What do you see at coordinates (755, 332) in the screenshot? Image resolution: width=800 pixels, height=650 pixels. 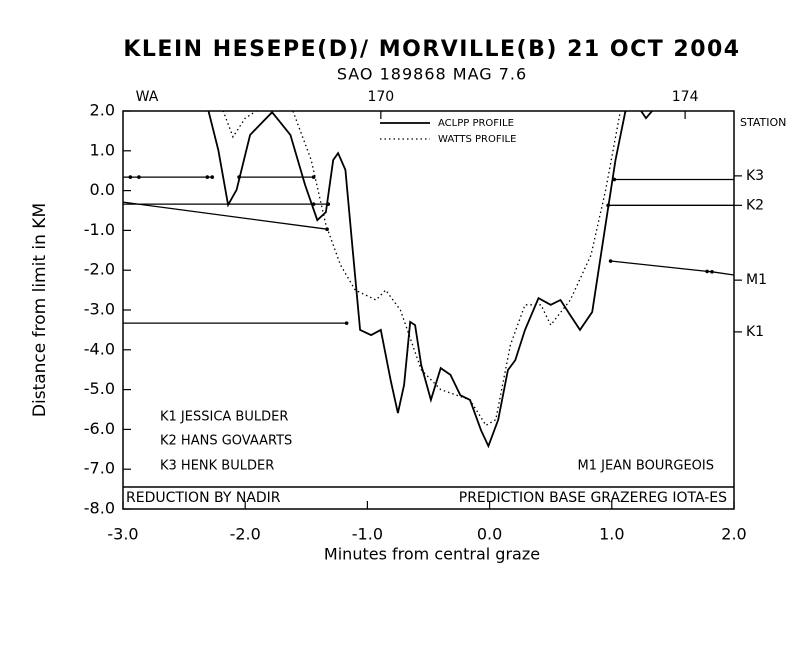 I see `right-tick-label: K1` at bounding box center [755, 332].